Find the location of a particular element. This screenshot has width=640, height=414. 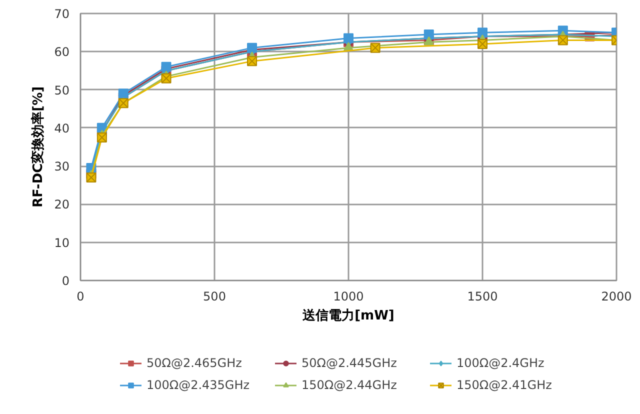

x-tick-label: 500 is located at coordinates (214, 297).